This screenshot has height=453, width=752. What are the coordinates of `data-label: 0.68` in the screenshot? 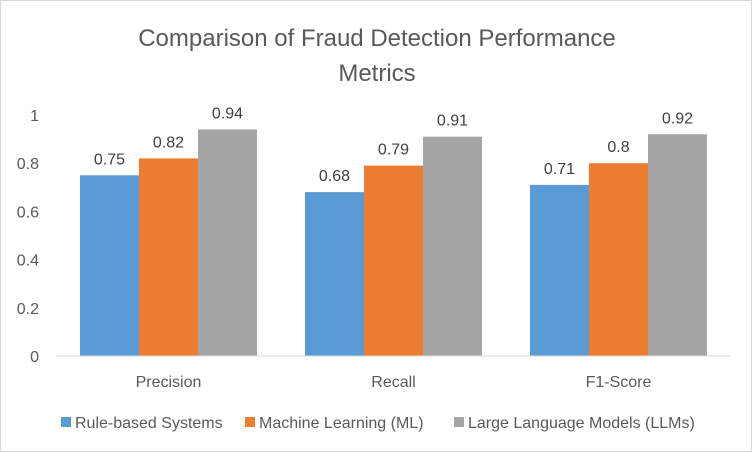 It's located at (334, 176).